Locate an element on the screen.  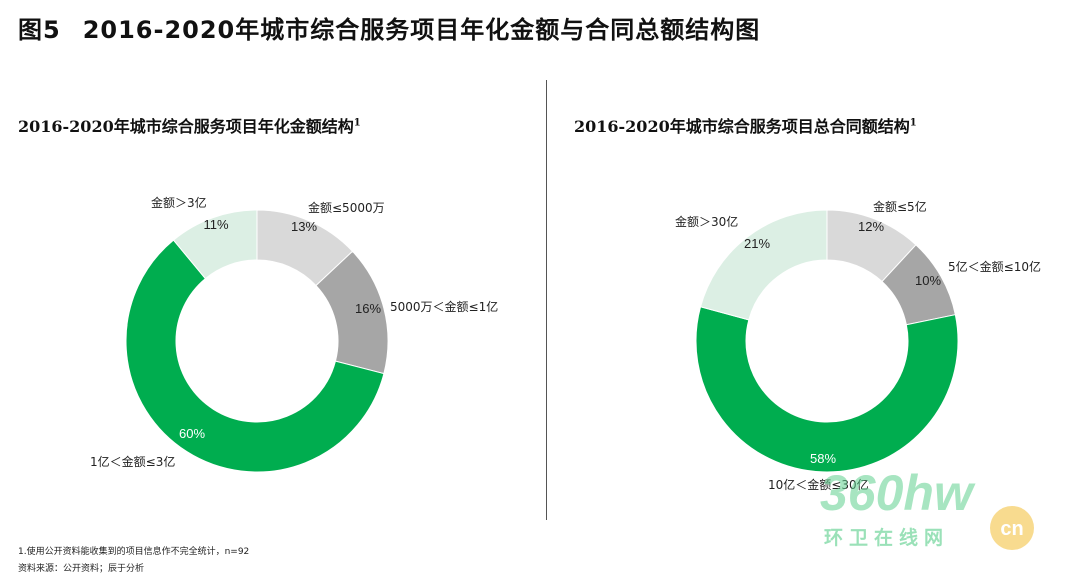
chart-1-title: 2016-2020年城市综合服务项目年化金额结构1 is located at coordinates (189, 125).